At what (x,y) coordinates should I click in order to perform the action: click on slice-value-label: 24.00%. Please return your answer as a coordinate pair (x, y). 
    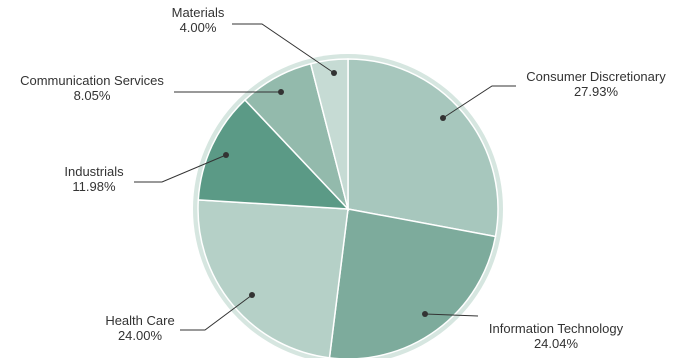
    Looking at the image, I should click on (140, 335).